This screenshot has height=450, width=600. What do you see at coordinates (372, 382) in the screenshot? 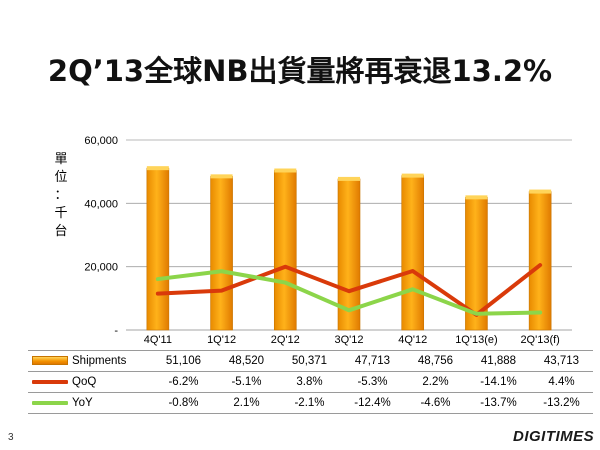
I see `data-label: -5.3%` at bounding box center [372, 382].